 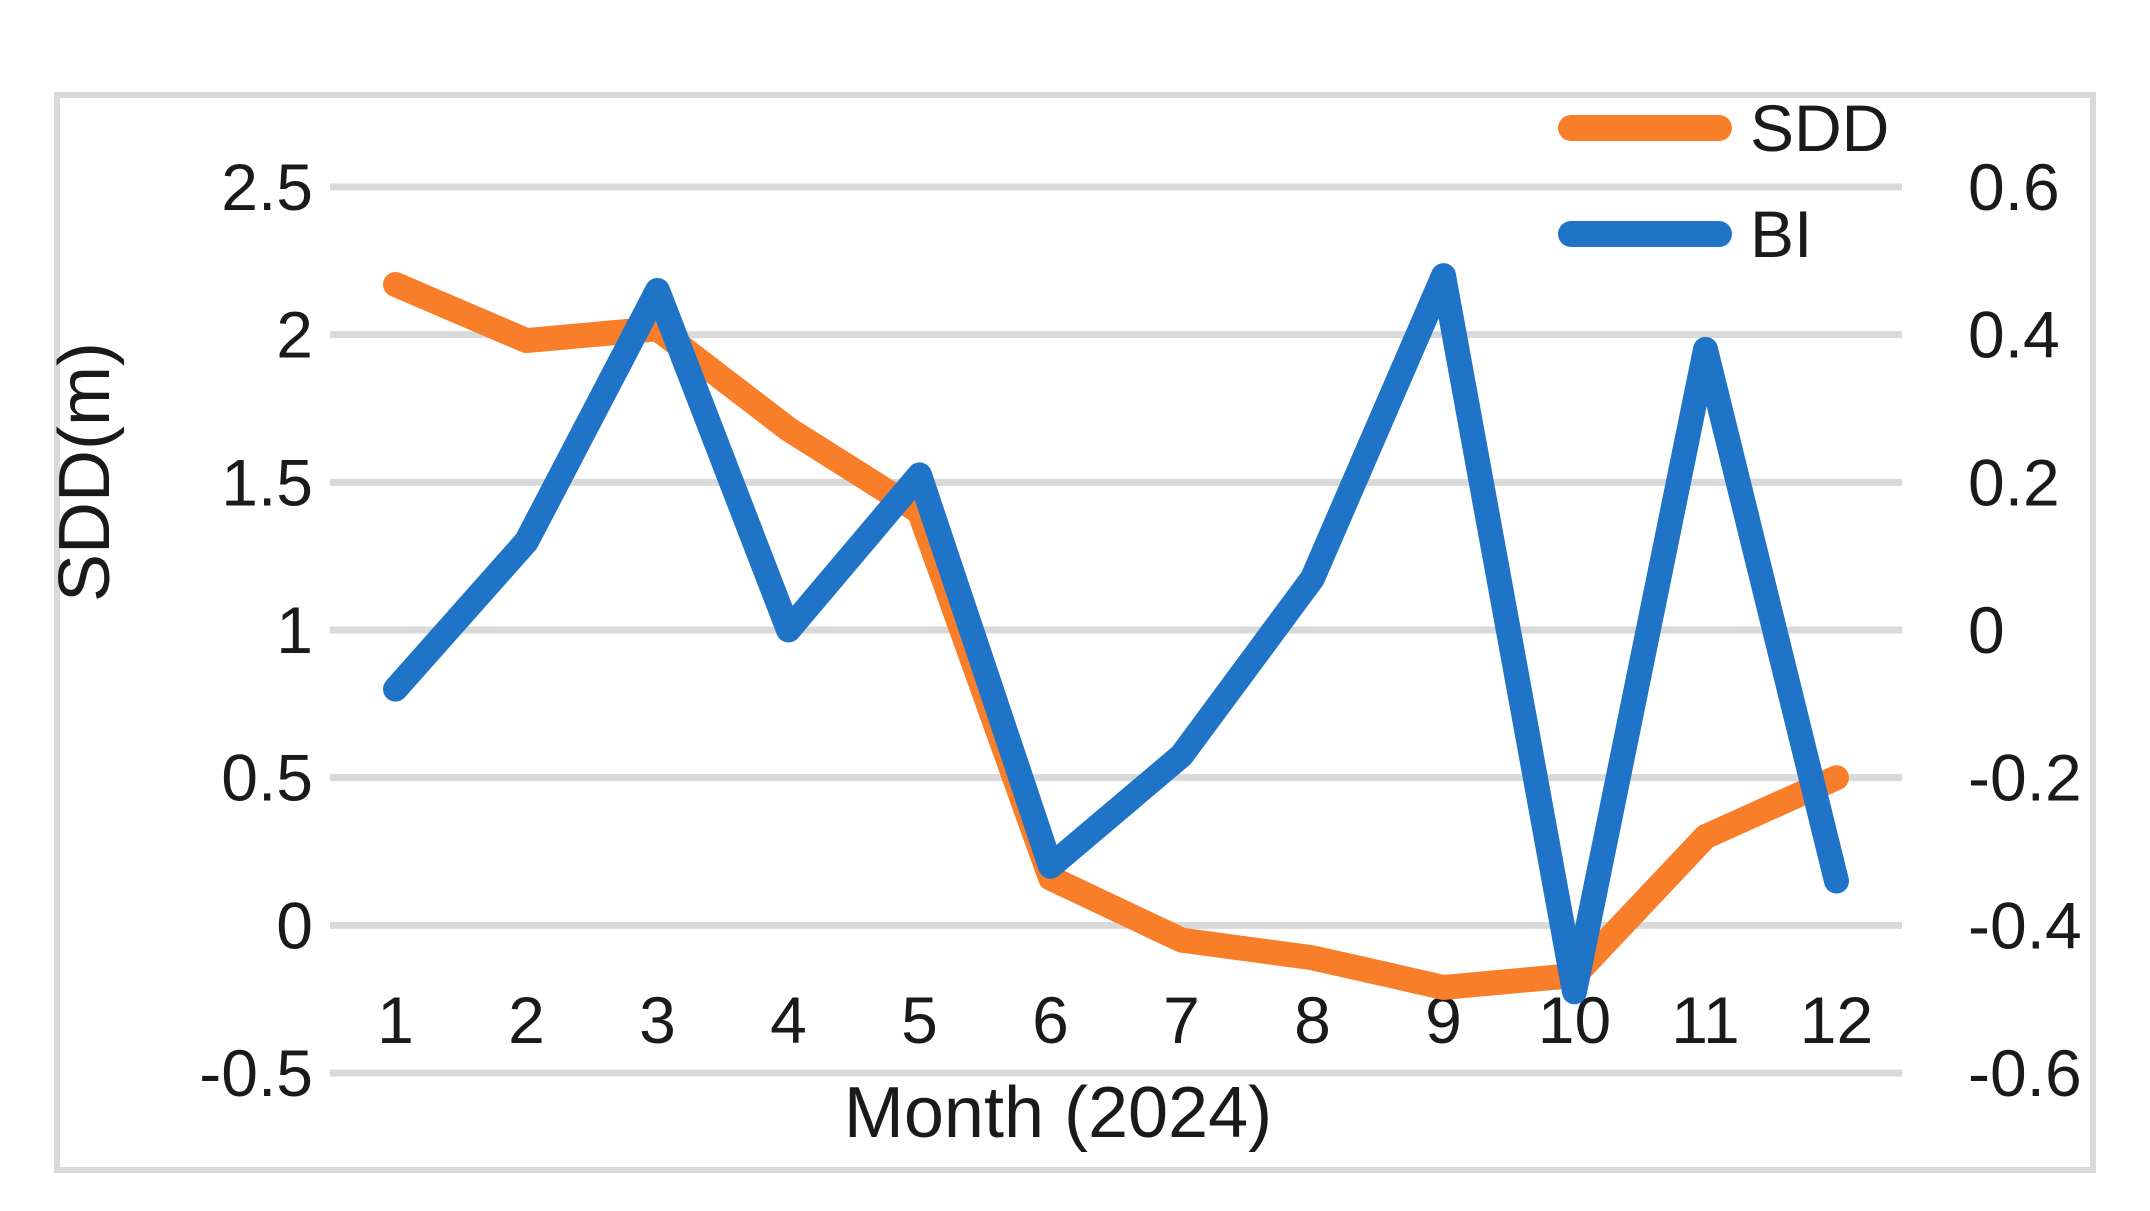 I want to click on right-tick-label: 0.4, so click(x=2014, y=335).